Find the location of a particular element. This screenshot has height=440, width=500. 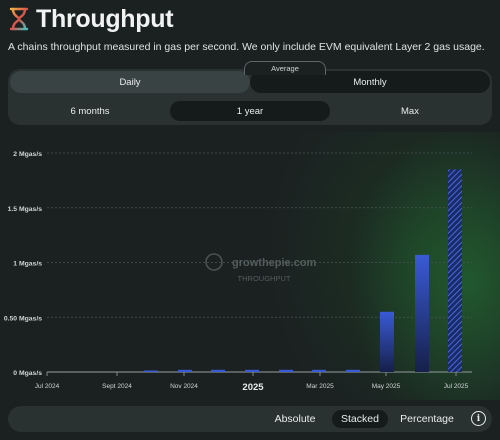

y-tick-label: 2 Mgas/s is located at coordinates (27, 154).